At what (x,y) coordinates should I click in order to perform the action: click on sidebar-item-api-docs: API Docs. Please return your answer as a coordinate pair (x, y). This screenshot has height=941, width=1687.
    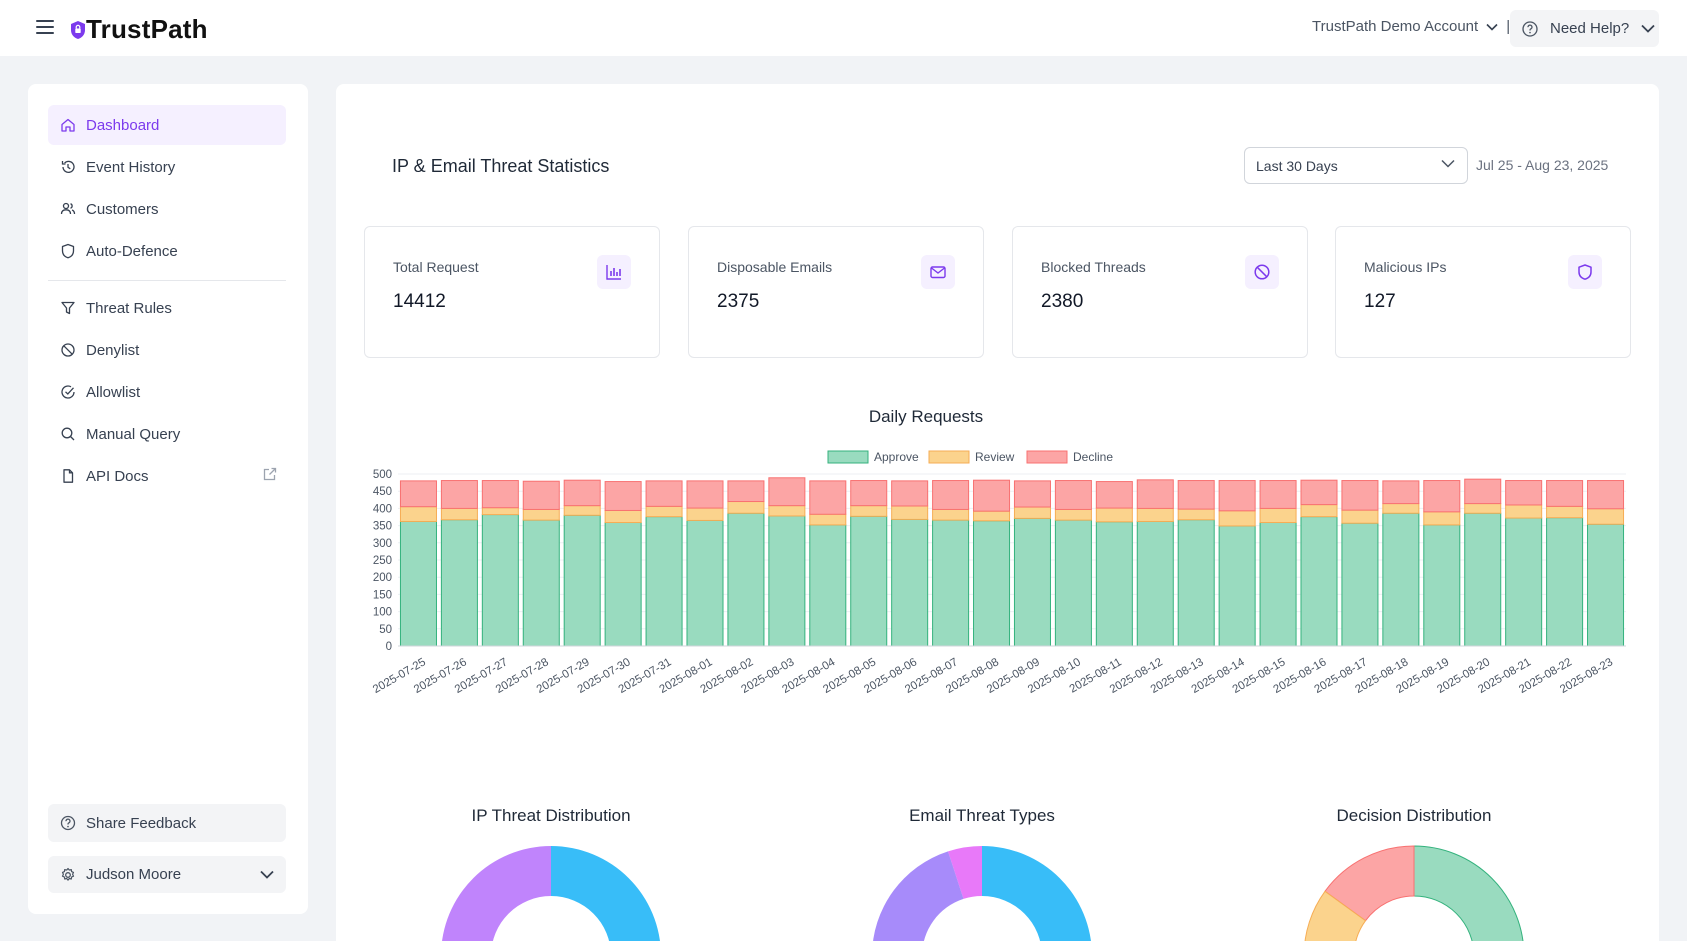
    Looking at the image, I should click on (167, 476).